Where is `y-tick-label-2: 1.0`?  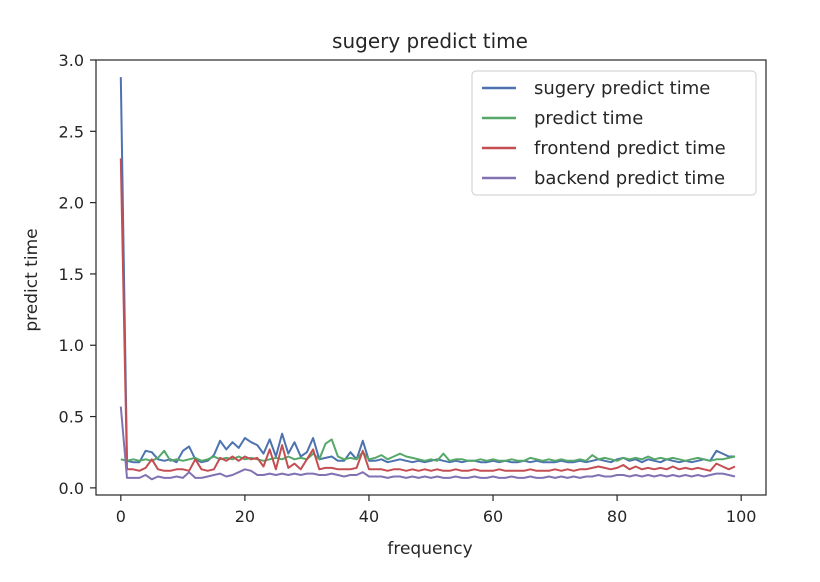 y-tick-label-2: 1.0 is located at coordinates (71, 345).